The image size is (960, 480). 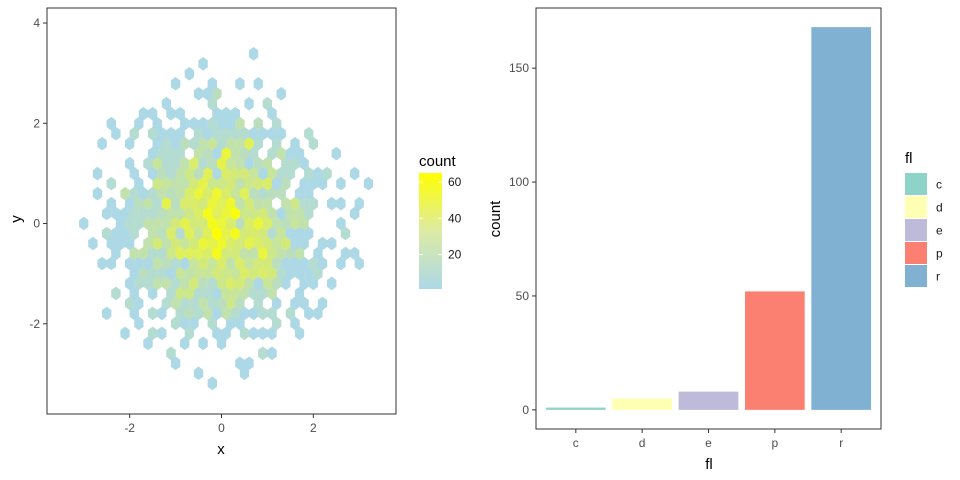 What do you see at coordinates (455, 255) in the screenshot?
I see `colorbar-label: 20` at bounding box center [455, 255].